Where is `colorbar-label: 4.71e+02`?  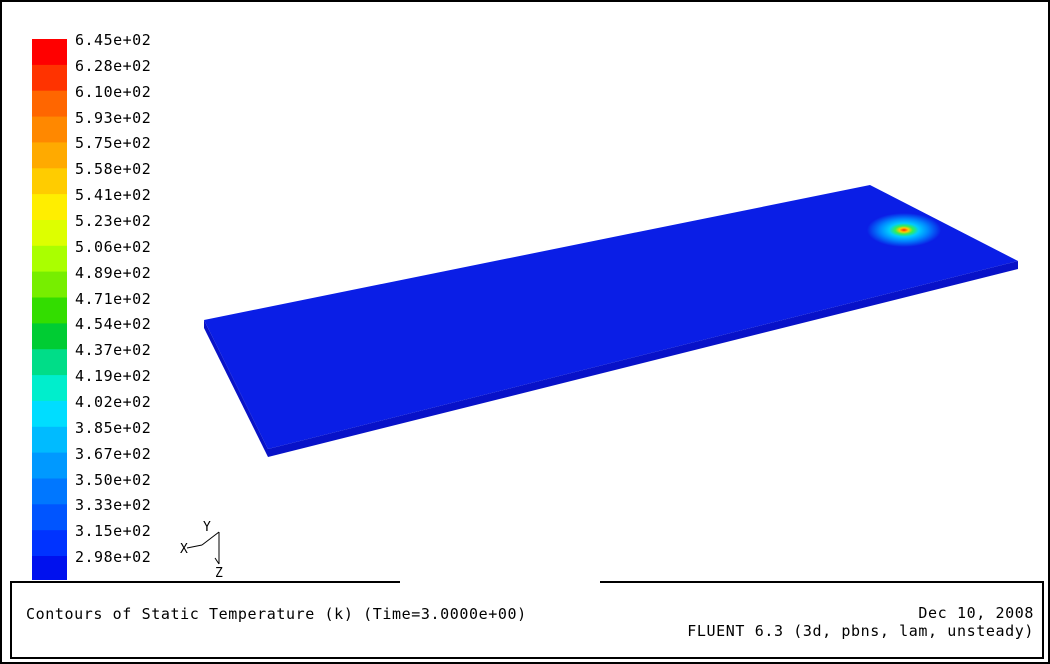 colorbar-label: 4.71e+02 is located at coordinates (113, 298).